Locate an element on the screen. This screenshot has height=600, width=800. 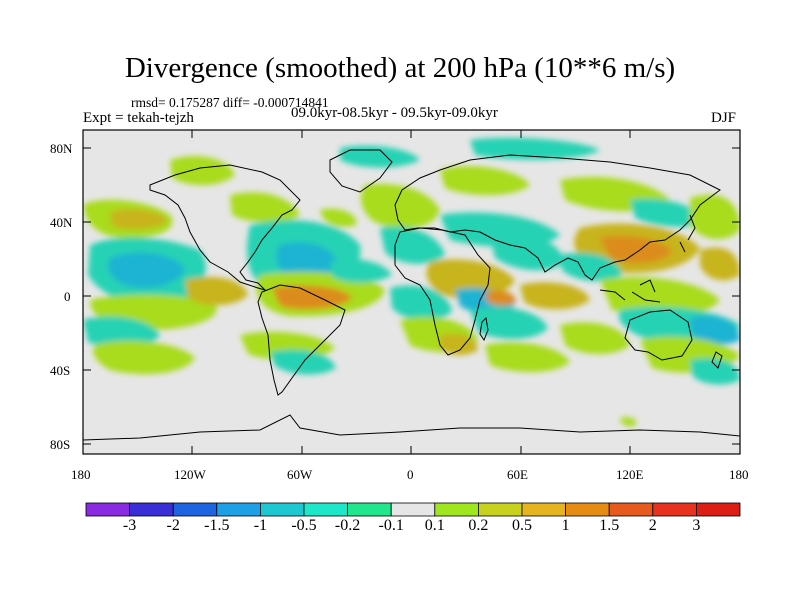
lon-tick-label: 0 is located at coordinates (410, 474).